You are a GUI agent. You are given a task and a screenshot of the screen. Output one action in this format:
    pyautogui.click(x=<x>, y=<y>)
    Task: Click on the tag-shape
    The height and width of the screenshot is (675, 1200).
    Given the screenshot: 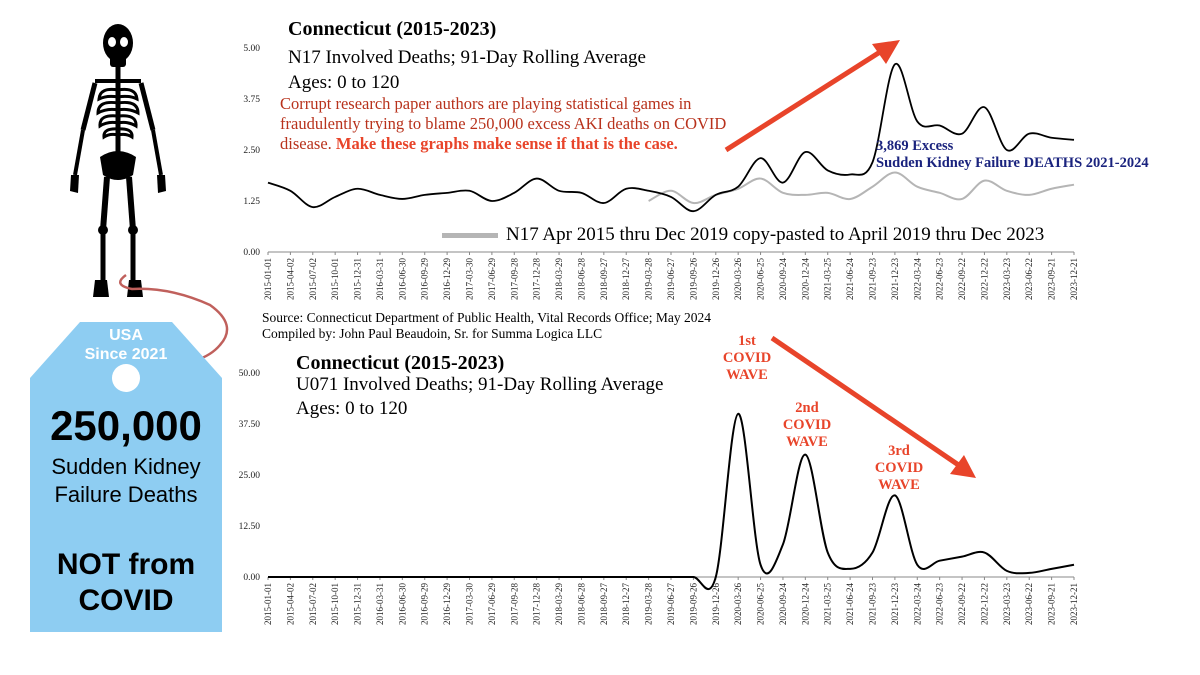 What is the action you would take?
    pyautogui.click(x=126, y=477)
    